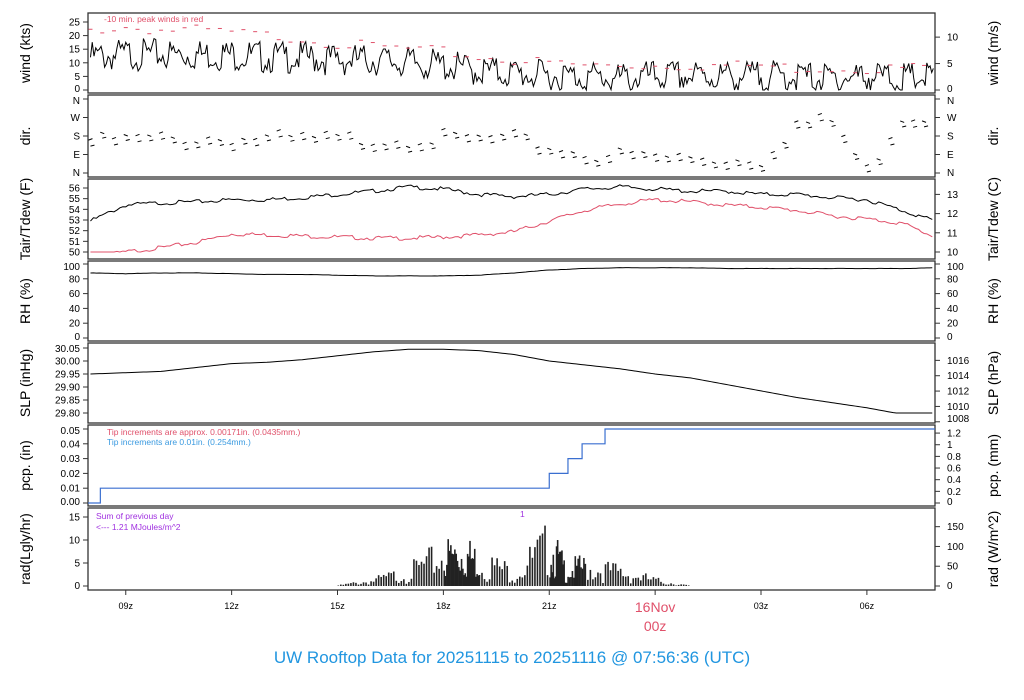 The image size is (1024, 700). Describe the element at coordinates (955, 547) in the screenshot. I see `y-tick-label-right: 100` at that location.